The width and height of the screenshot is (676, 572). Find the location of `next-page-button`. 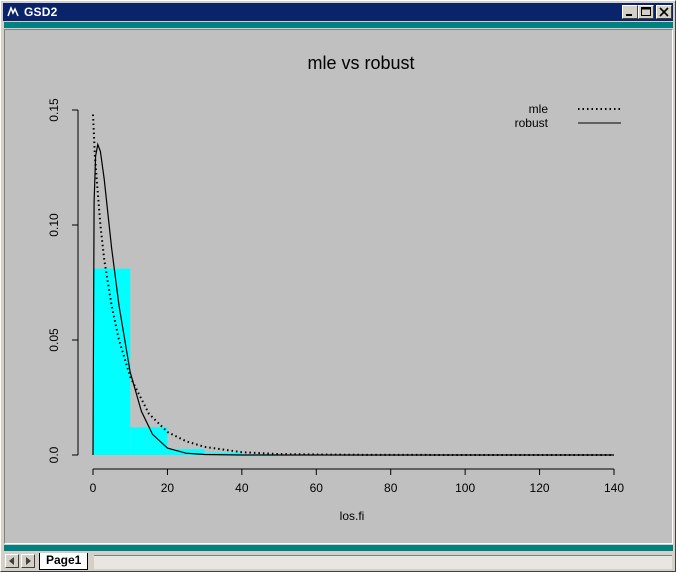

next-page-button is located at coordinates (28, 561).